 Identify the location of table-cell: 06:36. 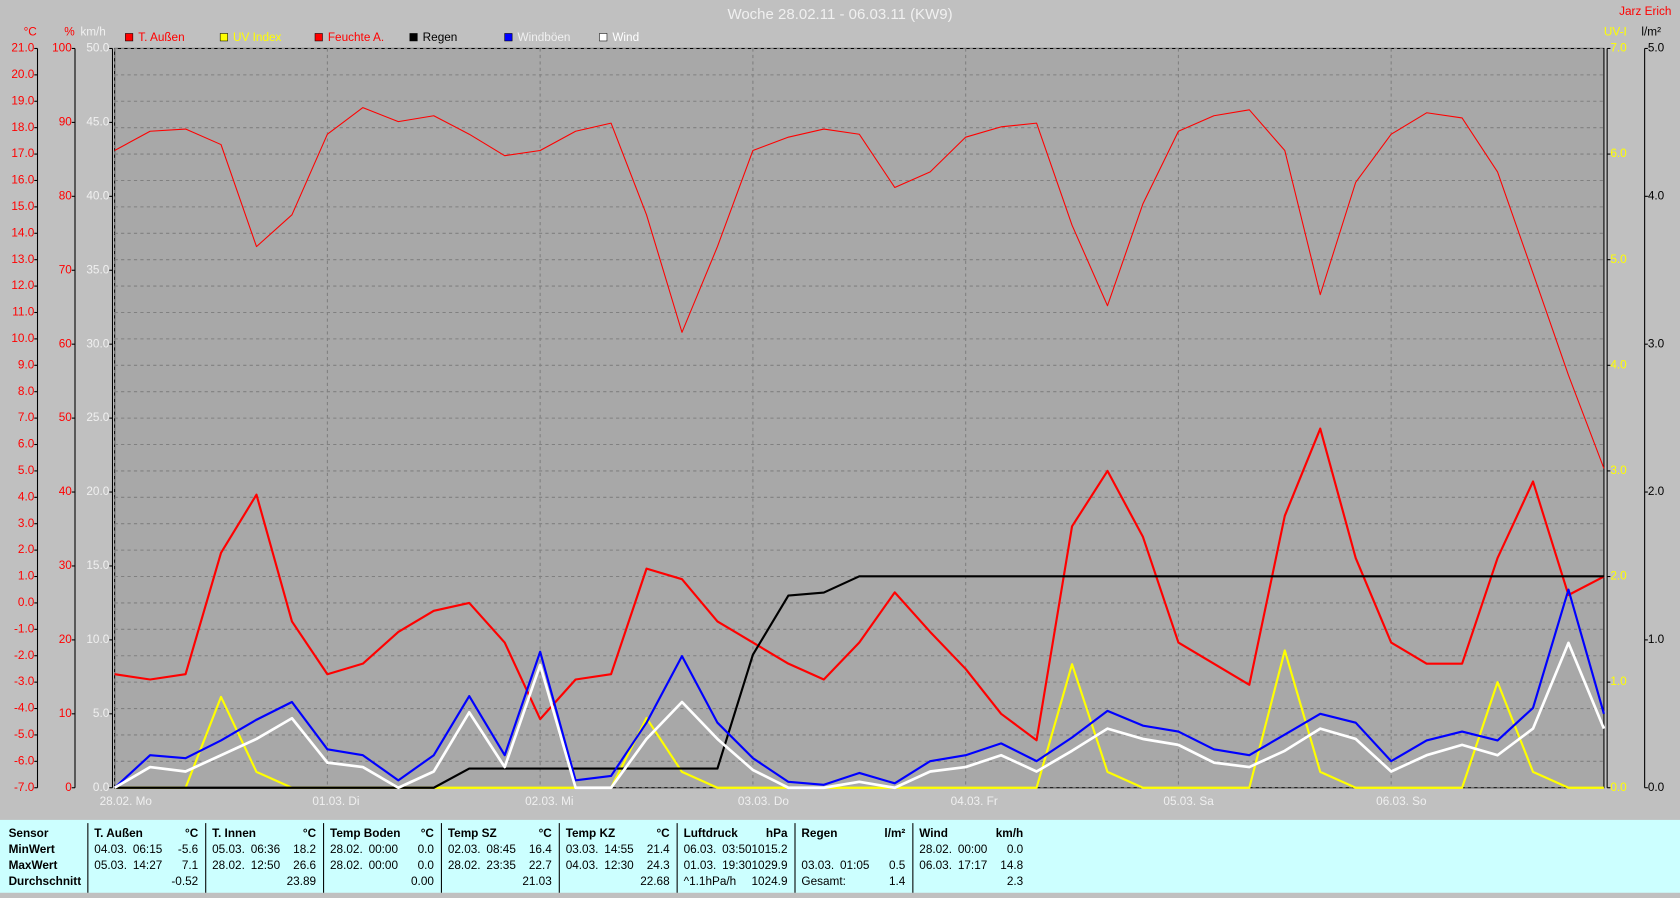
(266, 849).